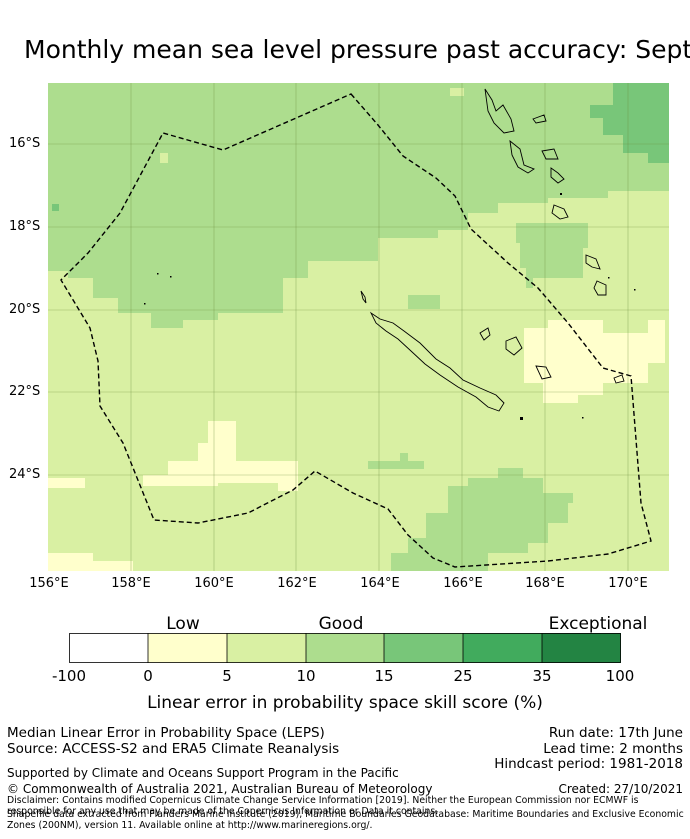 Image resolution: width=690 pixels, height=839 pixels. I want to click on colorbar-swatch-good-light, so click(266, 648).